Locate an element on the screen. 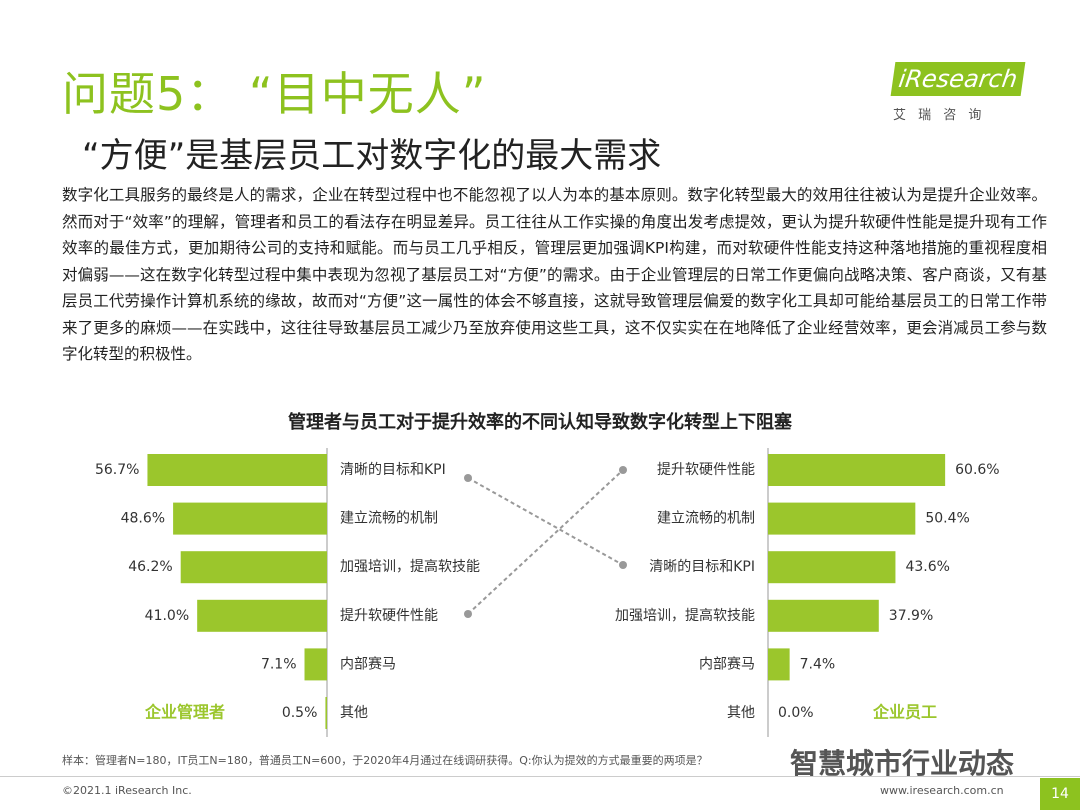 This screenshot has width=1080, height=810. page-number: 14 is located at coordinates (1060, 794).